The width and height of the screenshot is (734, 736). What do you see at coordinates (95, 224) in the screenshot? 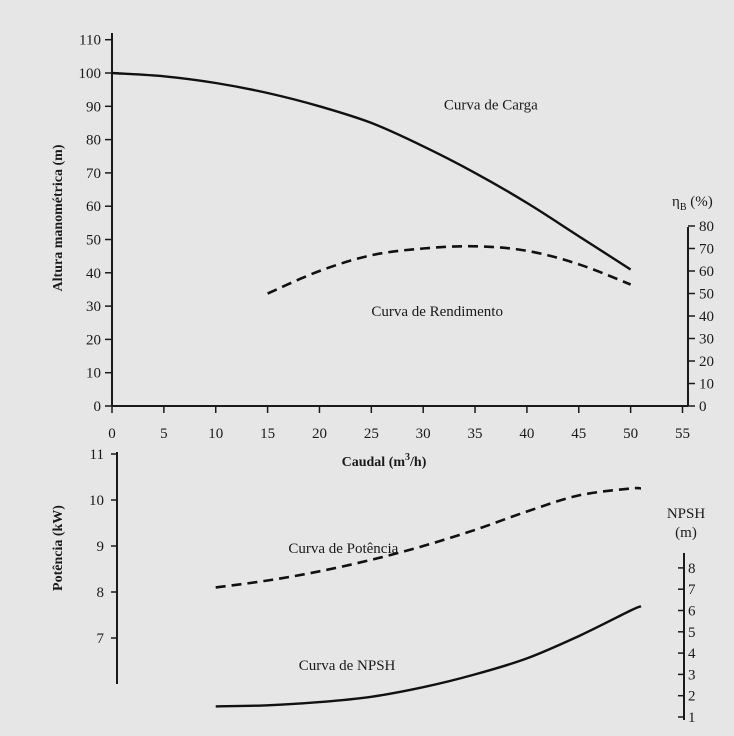
I see `top-left-y-ticks: 0 10 20 30 40 50 60 70 80 90 100 110` at bounding box center [95, 224].